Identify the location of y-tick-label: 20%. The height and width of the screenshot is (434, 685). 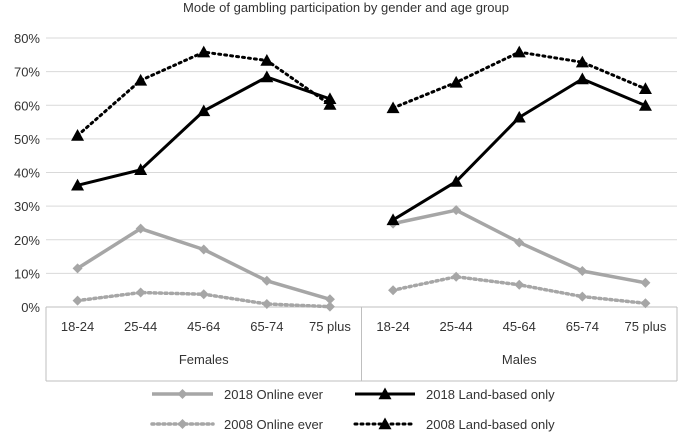
(27, 240).